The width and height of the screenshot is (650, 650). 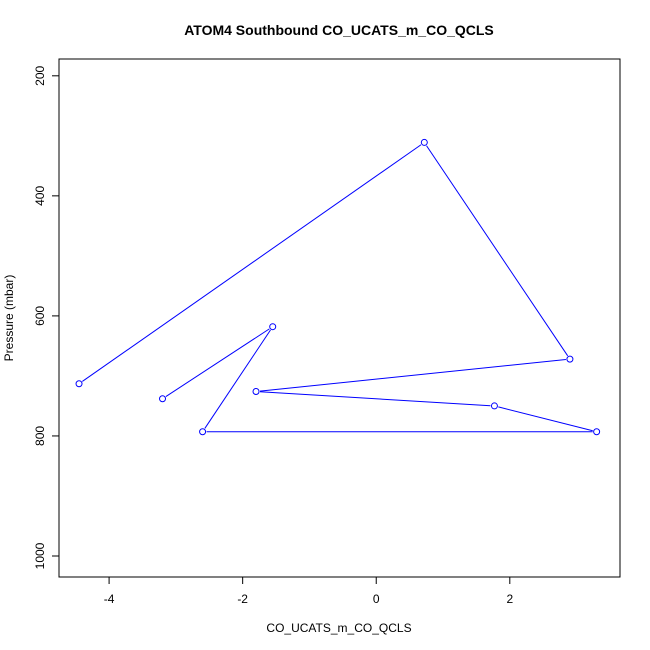 What do you see at coordinates (308, 591) in the screenshot?
I see `x-axis: -4 -2 0 2` at bounding box center [308, 591].